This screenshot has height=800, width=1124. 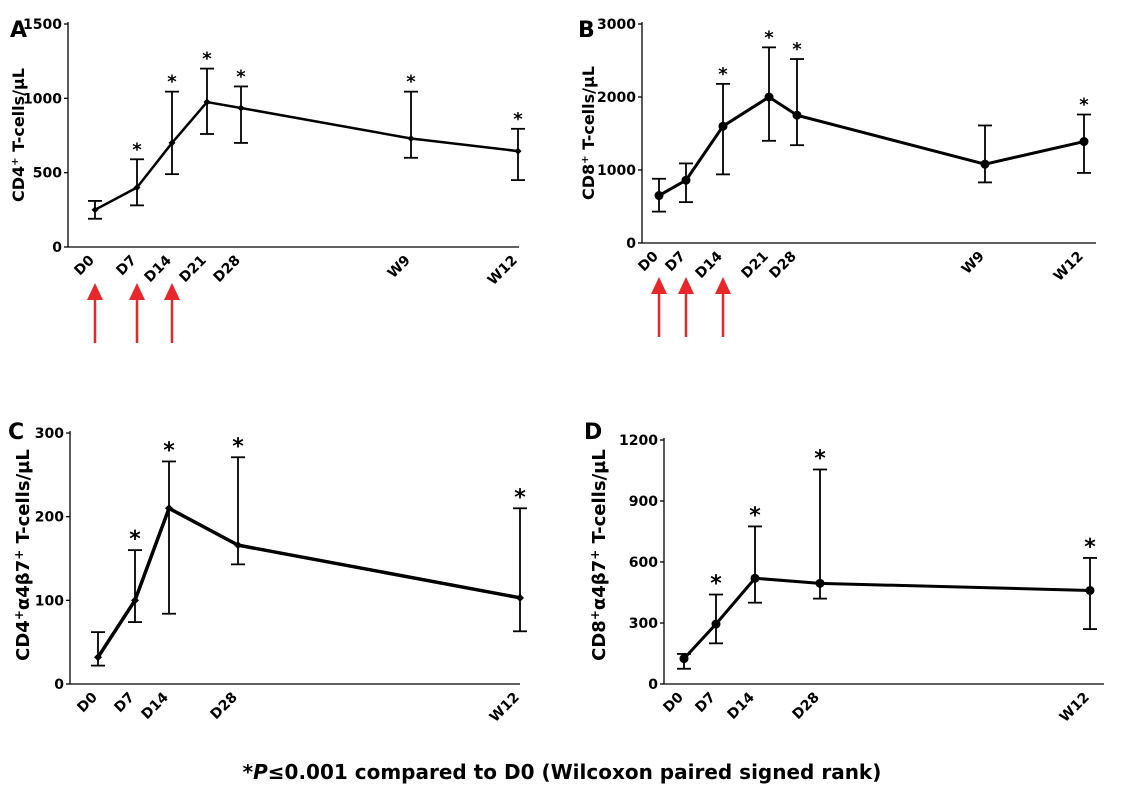 What do you see at coordinates (18, 135) in the screenshot?
I see `y-axis-label: CD4+ T-cells/µL` at bounding box center [18, 135].